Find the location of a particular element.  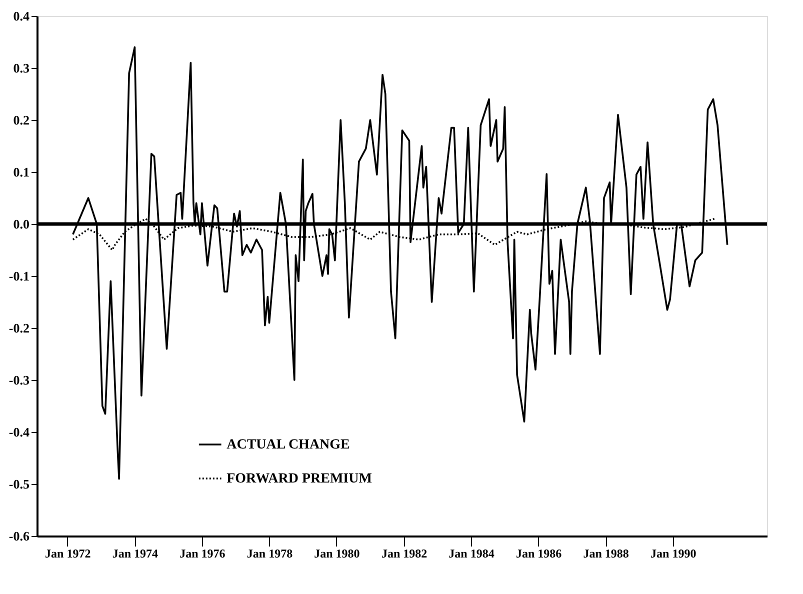

y-tick-label: 0.0 is located at coordinates (21, 224).